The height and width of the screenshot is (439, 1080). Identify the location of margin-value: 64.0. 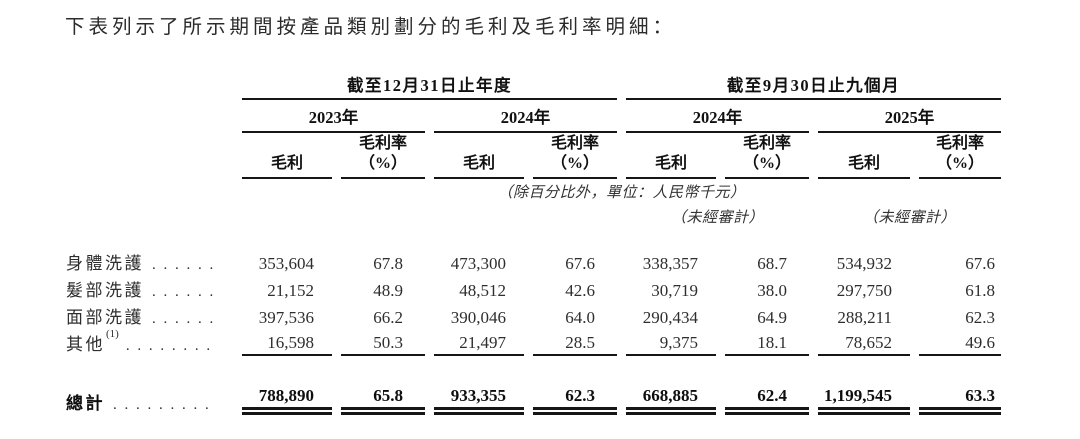
(580, 317).